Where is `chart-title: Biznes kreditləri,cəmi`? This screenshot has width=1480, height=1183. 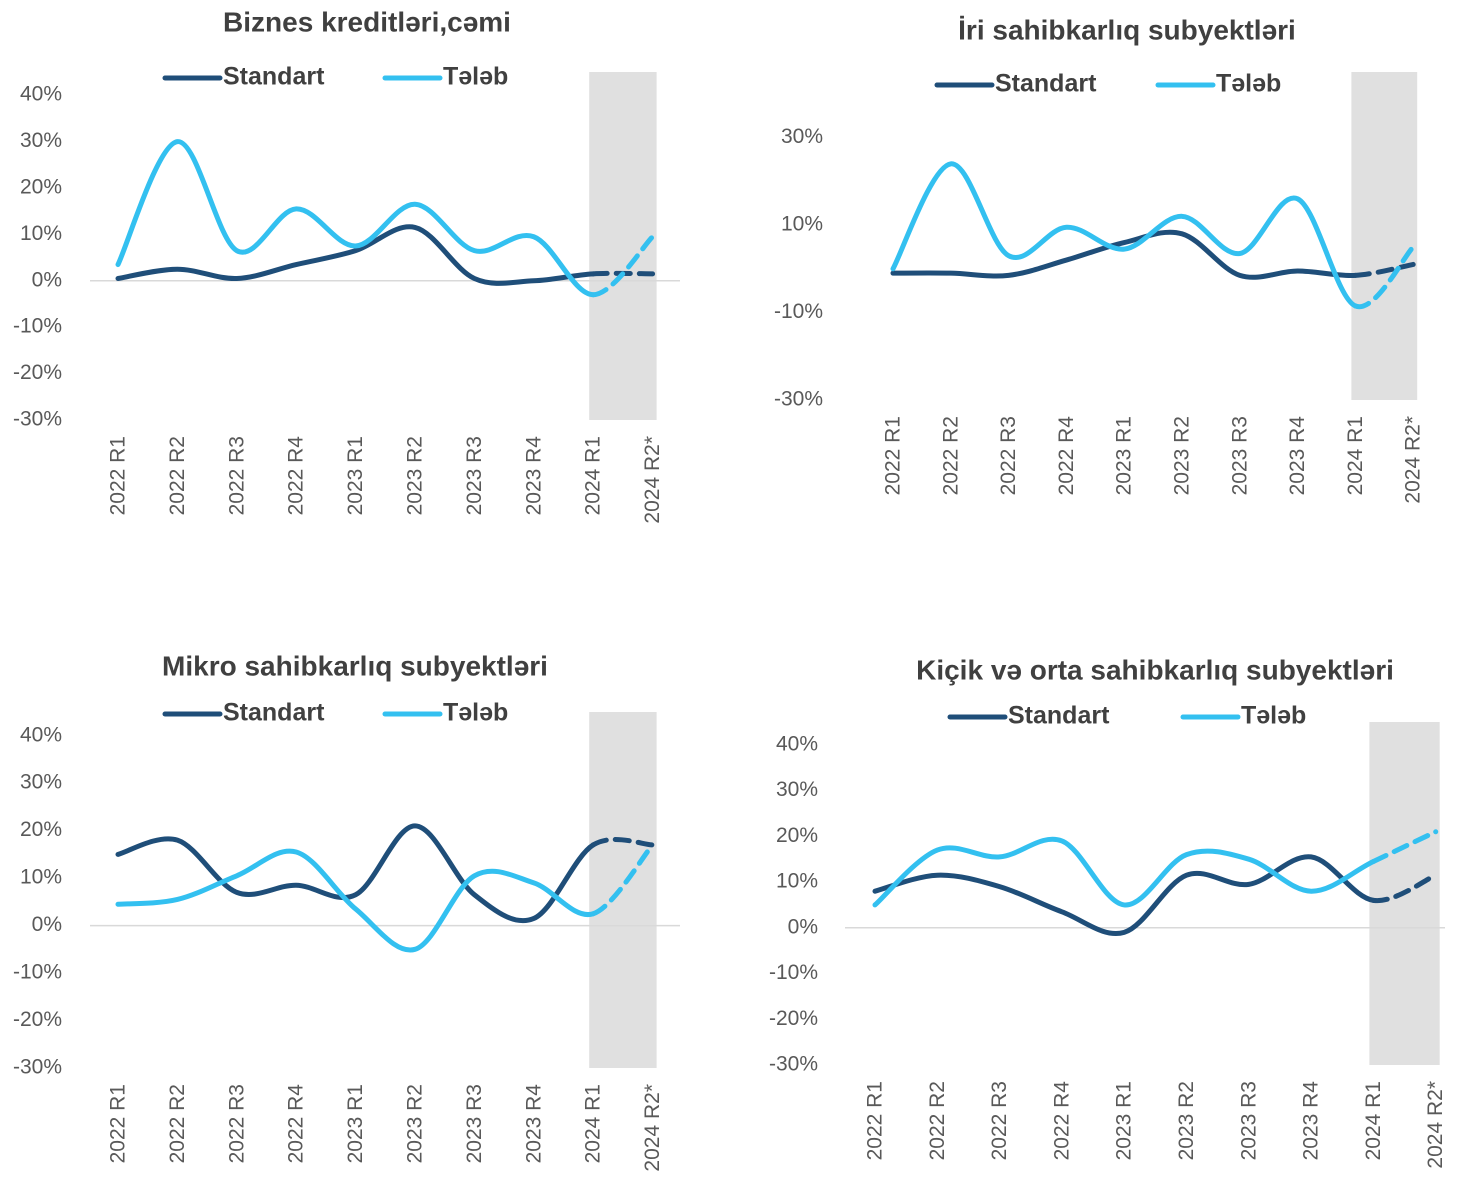 chart-title: Biznes kreditləri,cəmi is located at coordinates (367, 21).